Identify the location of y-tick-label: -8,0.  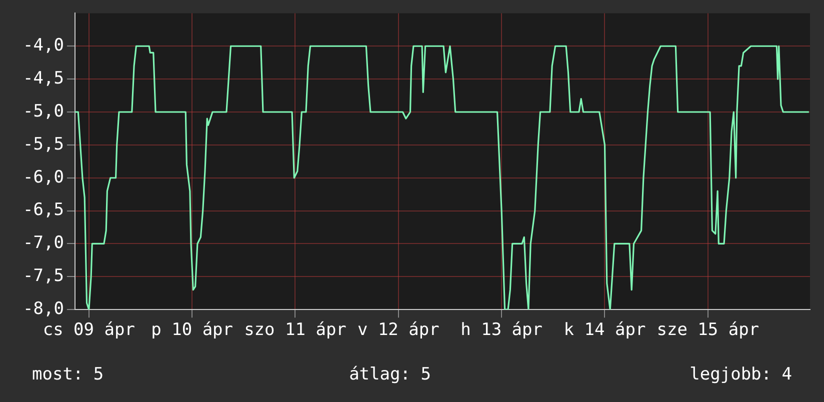
(43, 309).